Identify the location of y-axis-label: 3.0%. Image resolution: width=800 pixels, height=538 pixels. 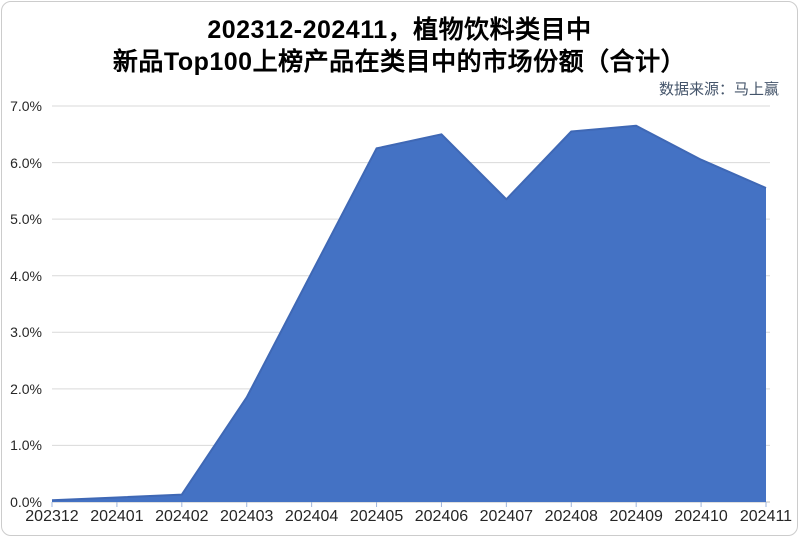
(26, 332).